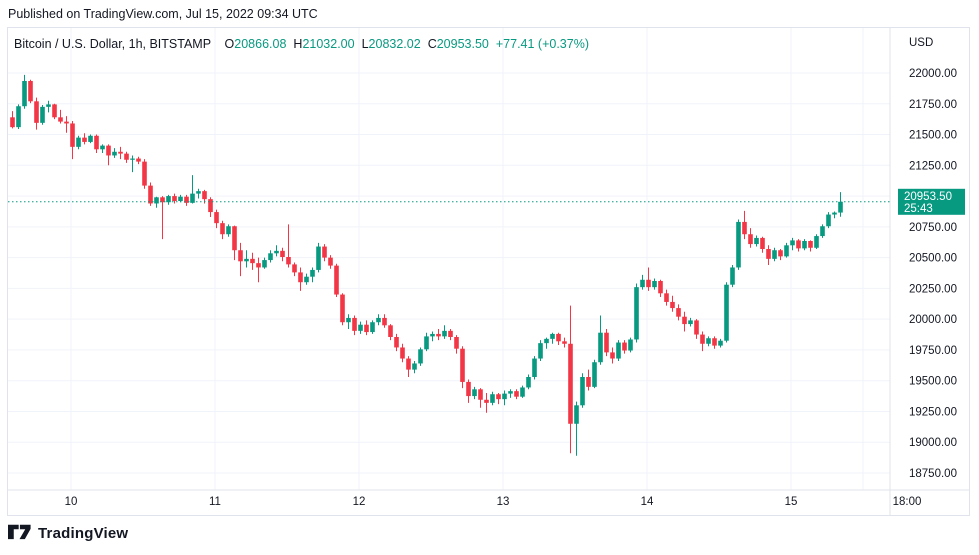 This screenshot has width=979, height=555. I want to click on svg-text: 13, so click(503, 502).